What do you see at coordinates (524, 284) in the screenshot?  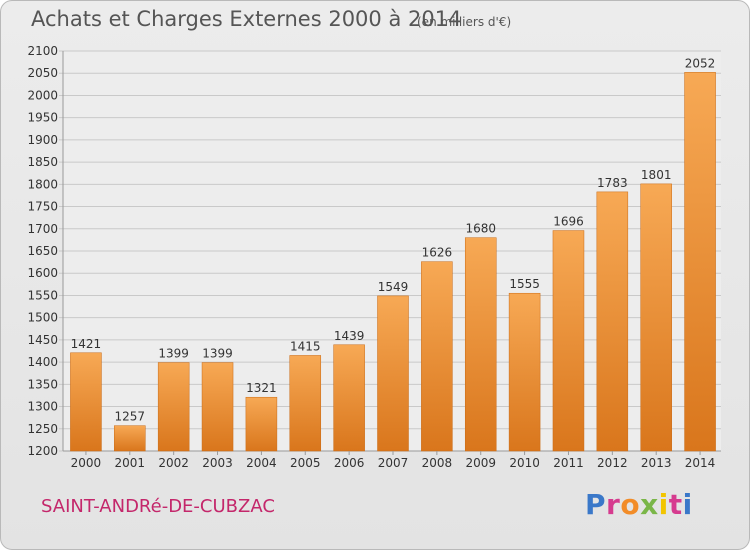 I see `bar-value-label: 1555` at bounding box center [524, 284].